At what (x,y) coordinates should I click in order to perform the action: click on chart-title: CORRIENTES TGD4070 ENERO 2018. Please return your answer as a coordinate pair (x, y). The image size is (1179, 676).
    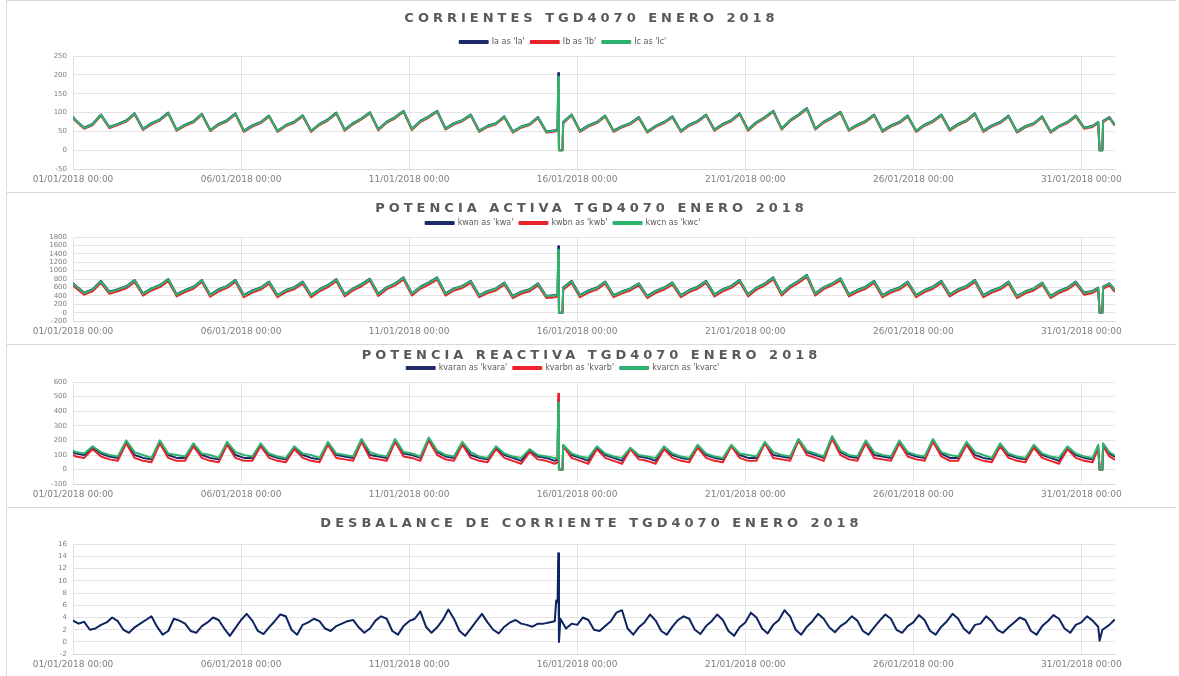
    Looking at the image, I should click on (591, 18).